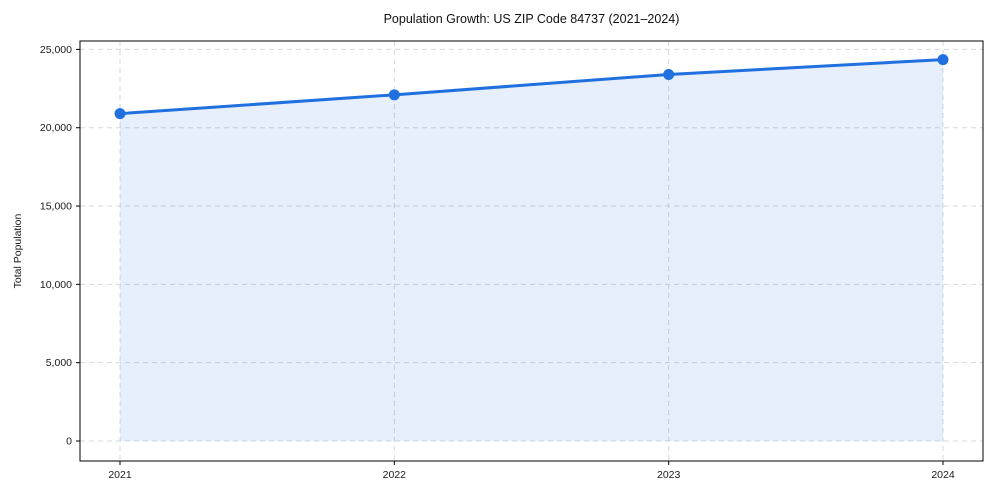 Image resolution: width=1000 pixels, height=500 pixels. I want to click on data-point-2021, so click(120, 114).